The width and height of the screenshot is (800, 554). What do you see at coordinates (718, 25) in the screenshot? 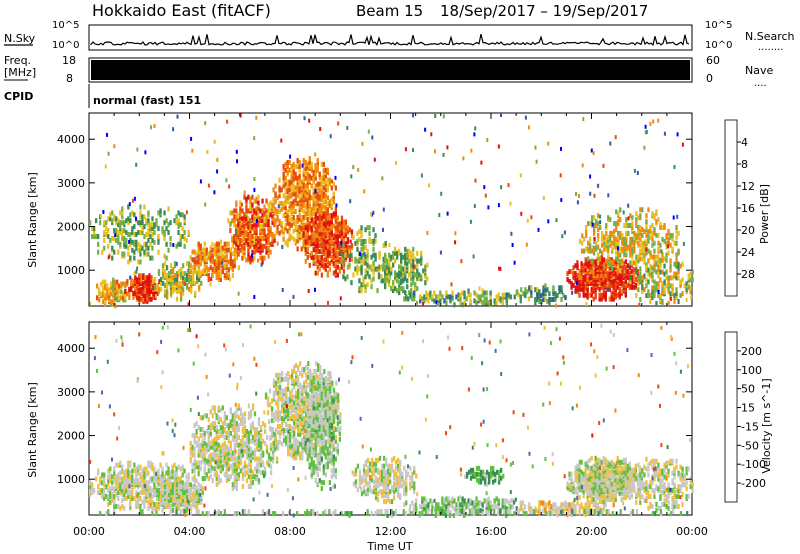
I see `nsearch-tick-top: 10^5` at bounding box center [718, 25].